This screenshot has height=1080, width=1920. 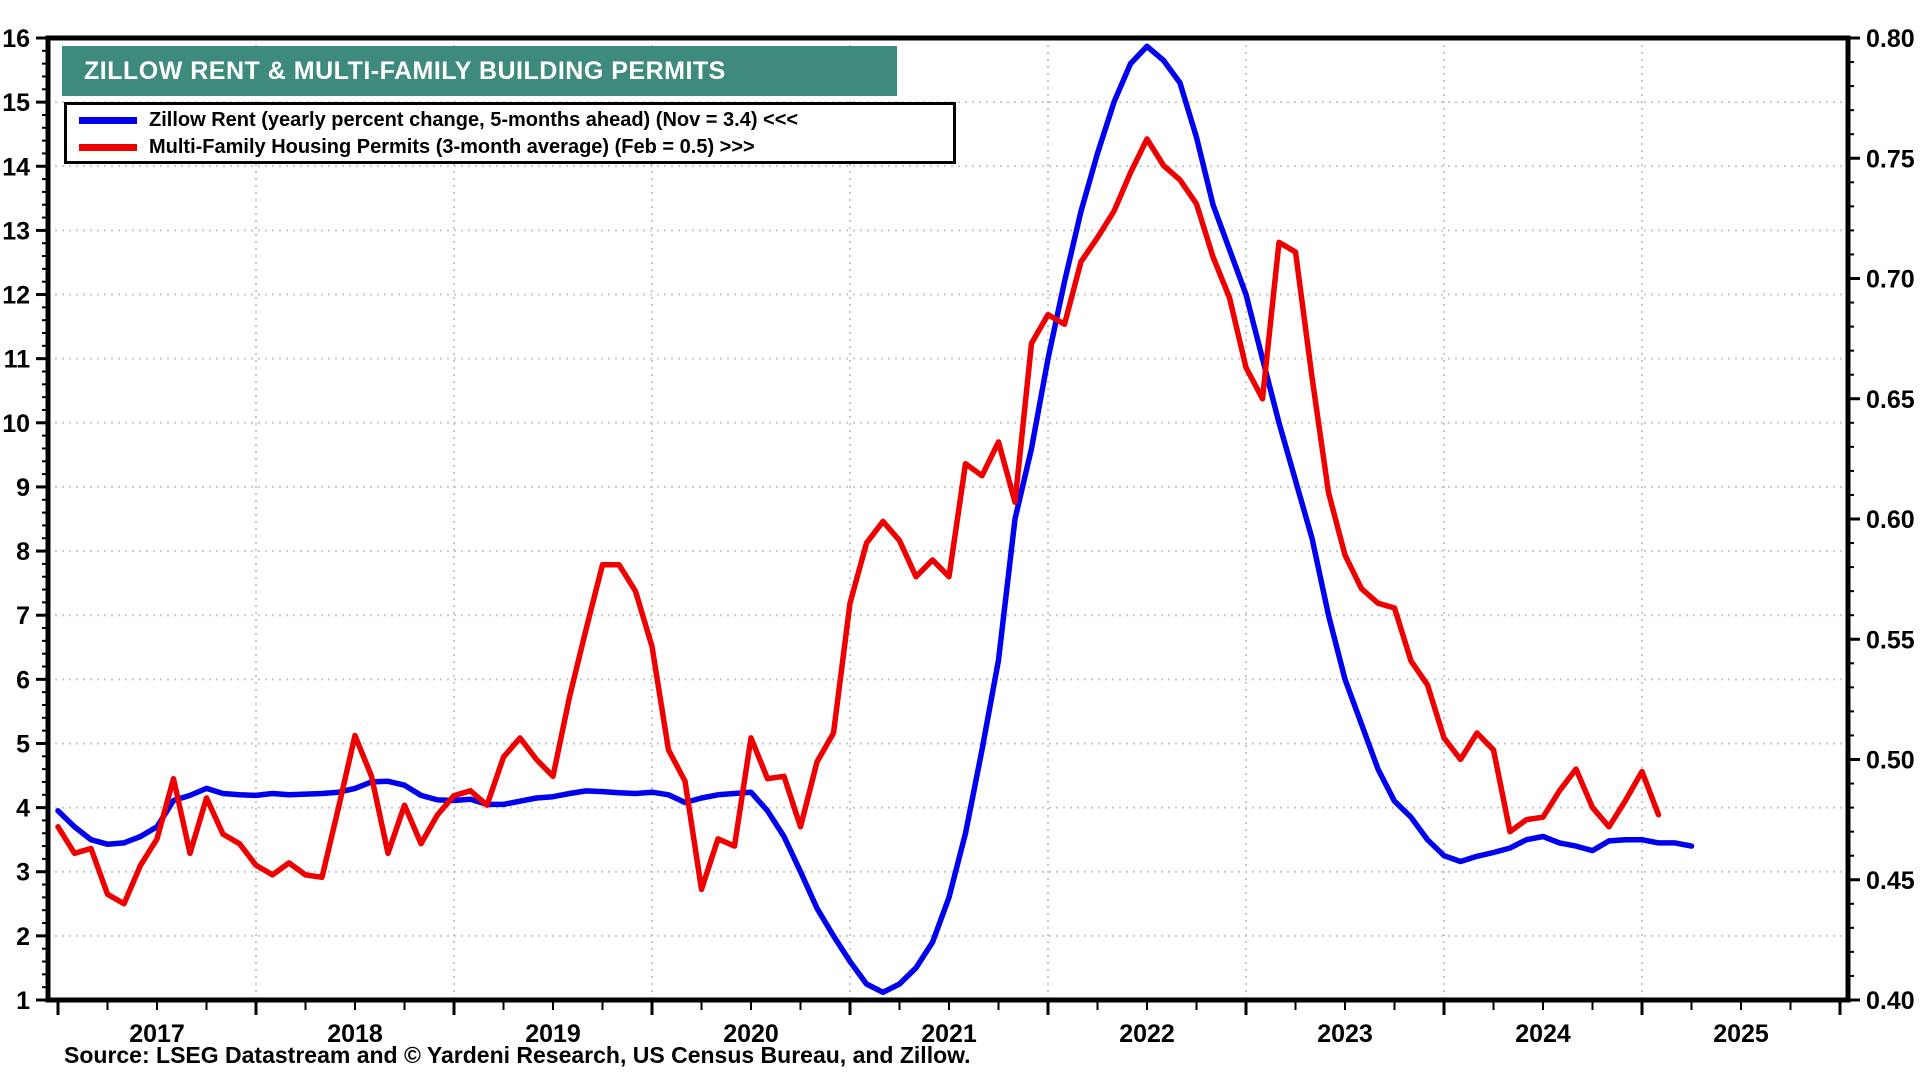 What do you see at coordinates (23, 873) in the screenshot?
I see `y-axis-left-label: 3` at bounding box center [23, 873].